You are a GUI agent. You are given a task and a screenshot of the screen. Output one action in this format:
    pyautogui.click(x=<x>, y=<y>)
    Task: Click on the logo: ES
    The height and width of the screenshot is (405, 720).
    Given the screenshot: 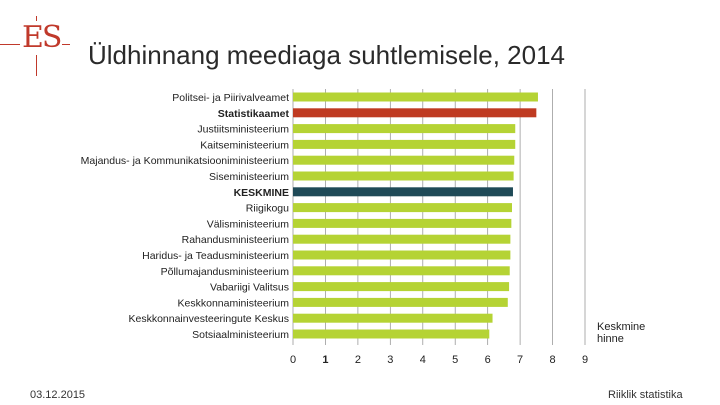 What is the action you would take?
    pyautogui.click(x=35, y=42)
    